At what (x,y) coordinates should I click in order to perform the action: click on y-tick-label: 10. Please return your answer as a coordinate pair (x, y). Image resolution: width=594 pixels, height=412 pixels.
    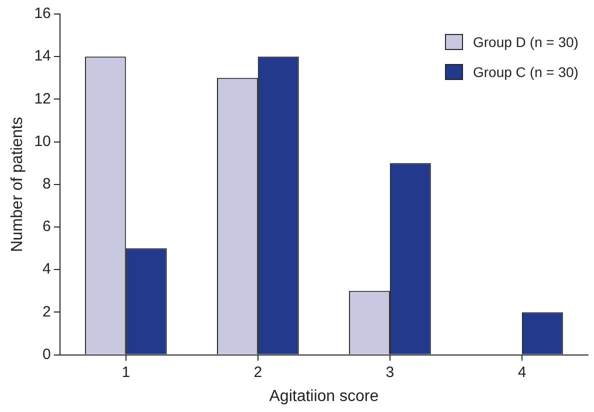
    Looking at the image, I should click on (42, 141).